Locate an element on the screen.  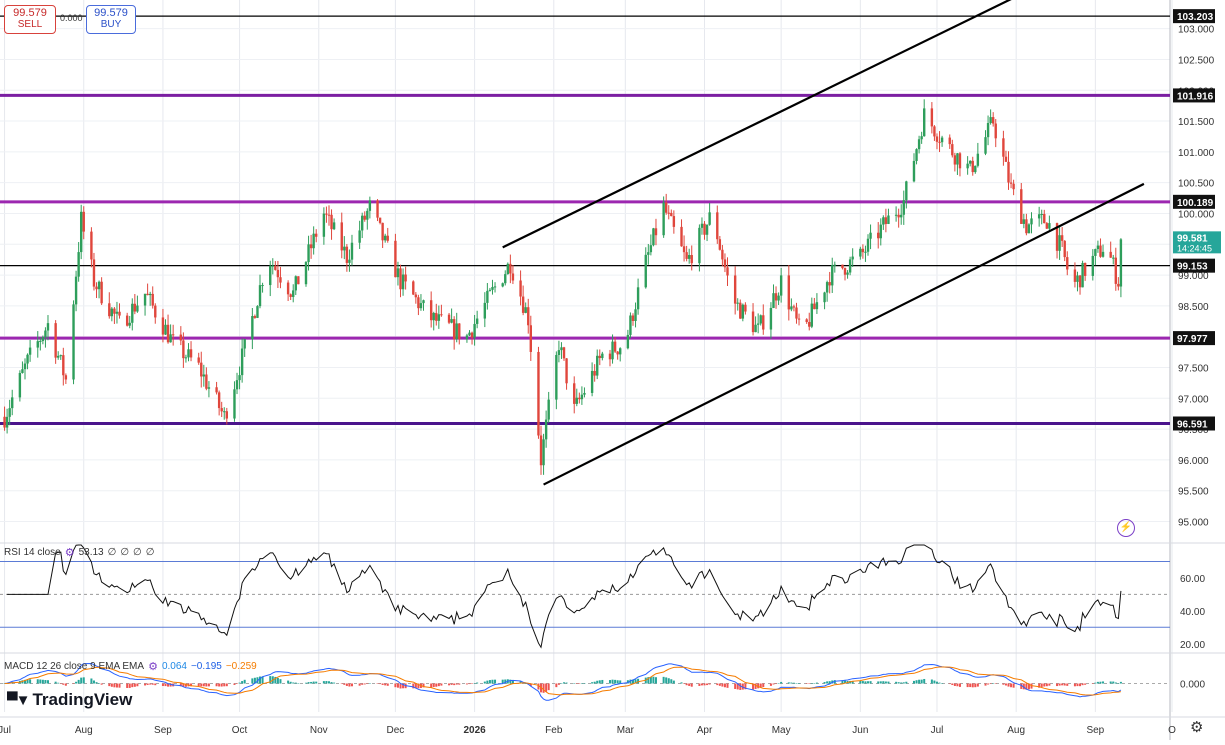
rsi-tick-label: 20.00 is located at coordinates (1192, 645).